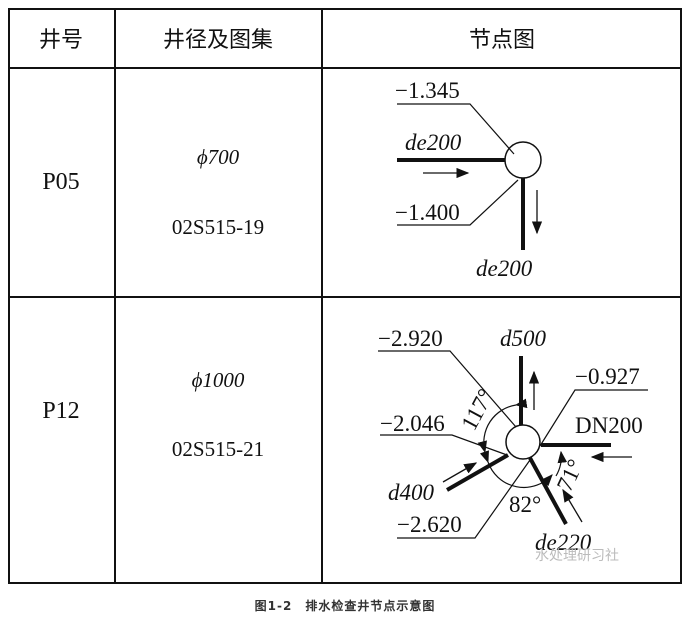 This screenshot has width=690, height=632. Describe the element at coordinates (563, 542) in the screenshot. I see `label: de220` at that location.